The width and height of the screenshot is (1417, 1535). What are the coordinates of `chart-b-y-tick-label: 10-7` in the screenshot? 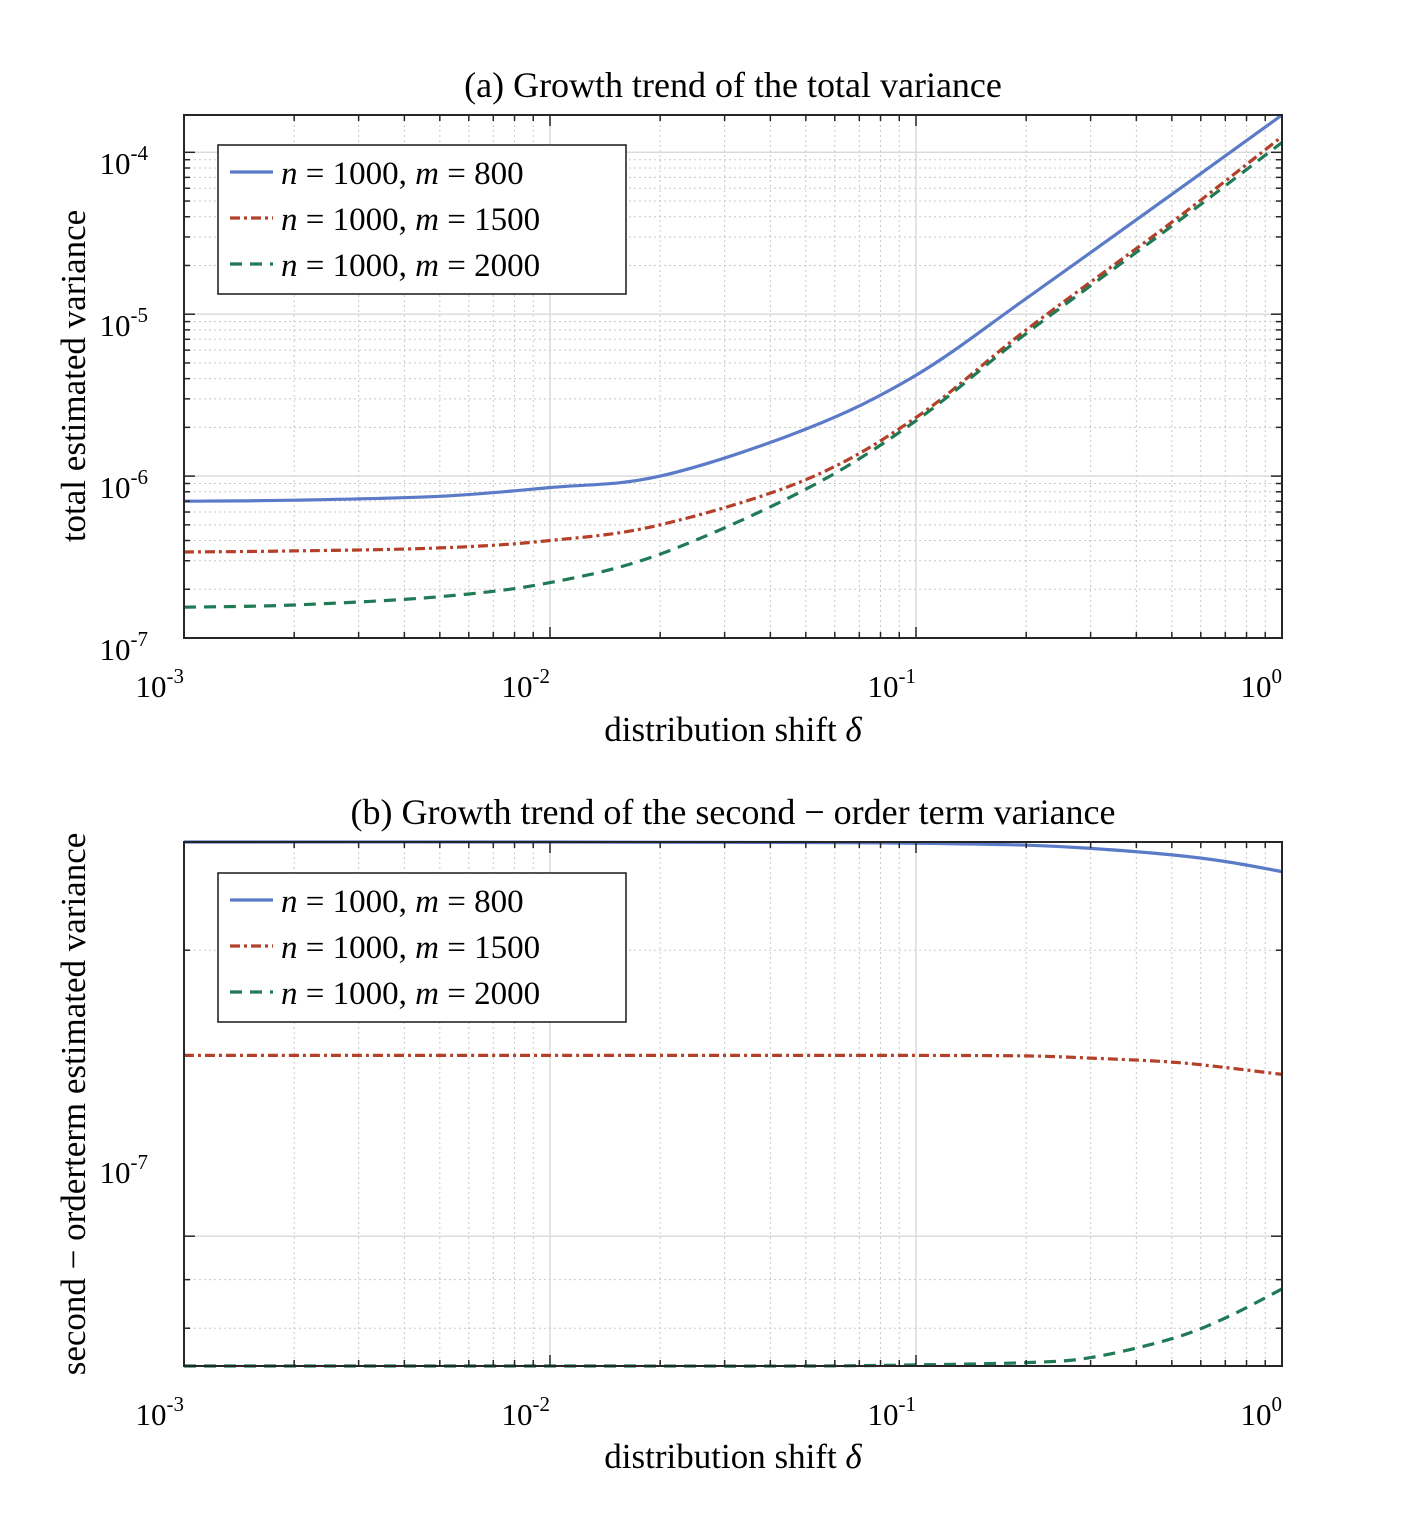 It's located at (124, 1170).